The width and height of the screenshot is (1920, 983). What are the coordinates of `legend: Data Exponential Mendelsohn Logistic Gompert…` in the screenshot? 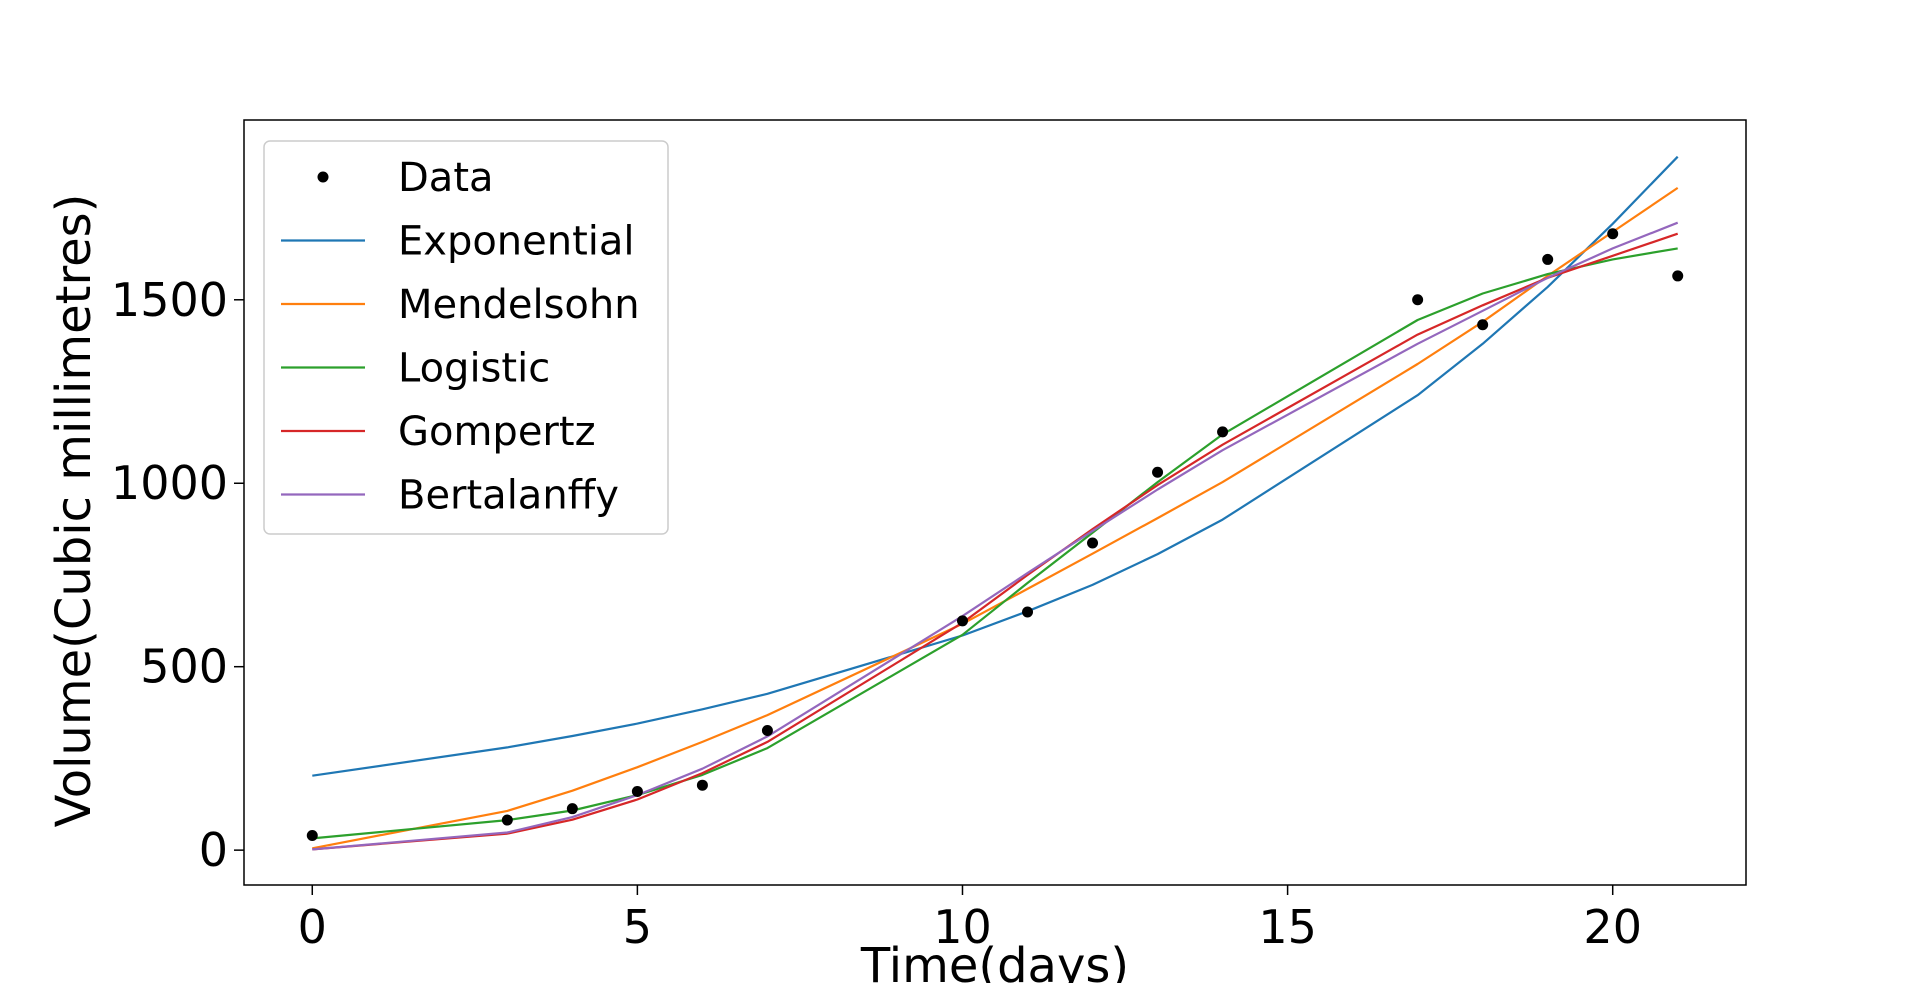 It's located at (466, 337).